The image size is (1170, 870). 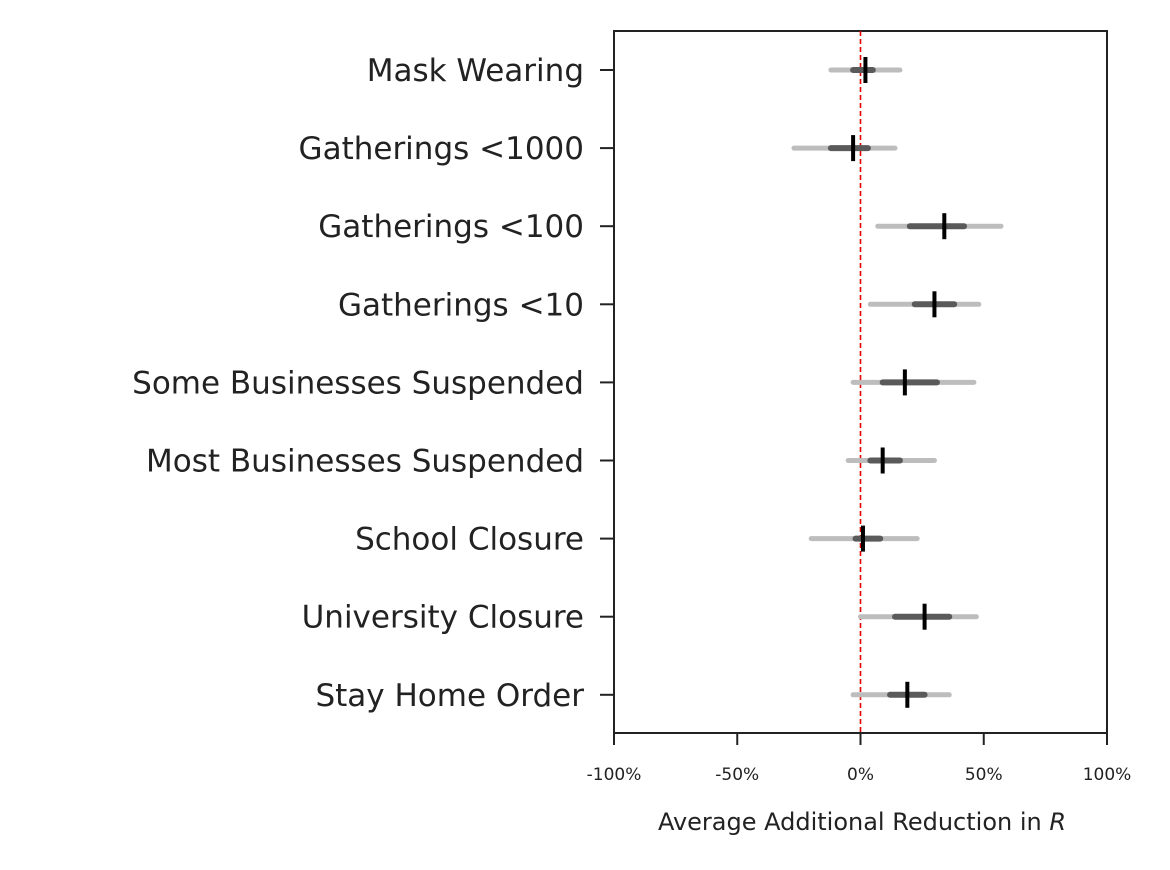 What do you see at coordinates (614, 775) in the screenshot?
I see `x-tick-label: -100%` at bounding box center [614, 775].